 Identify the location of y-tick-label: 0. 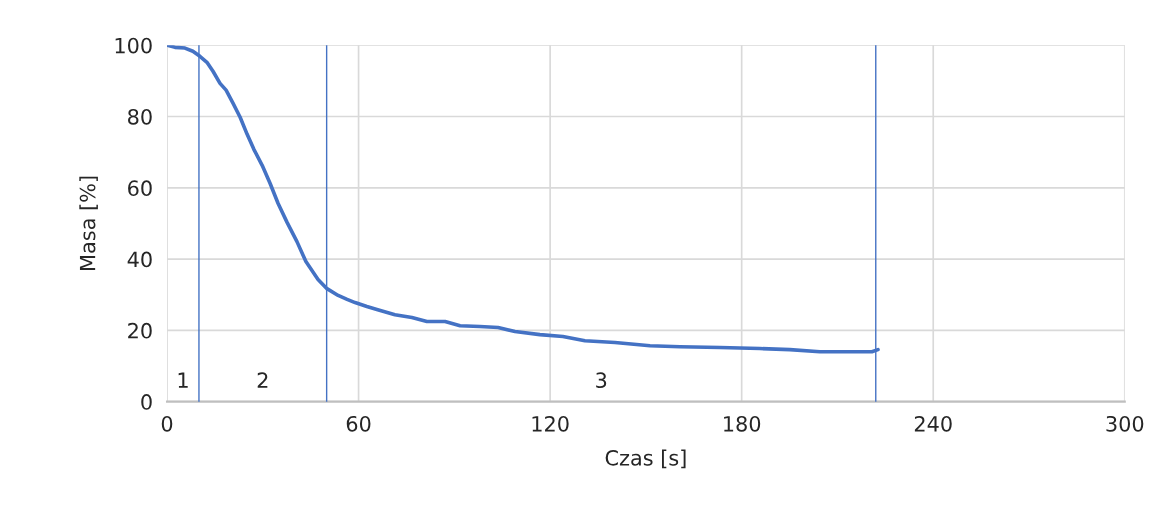
(146, 402).